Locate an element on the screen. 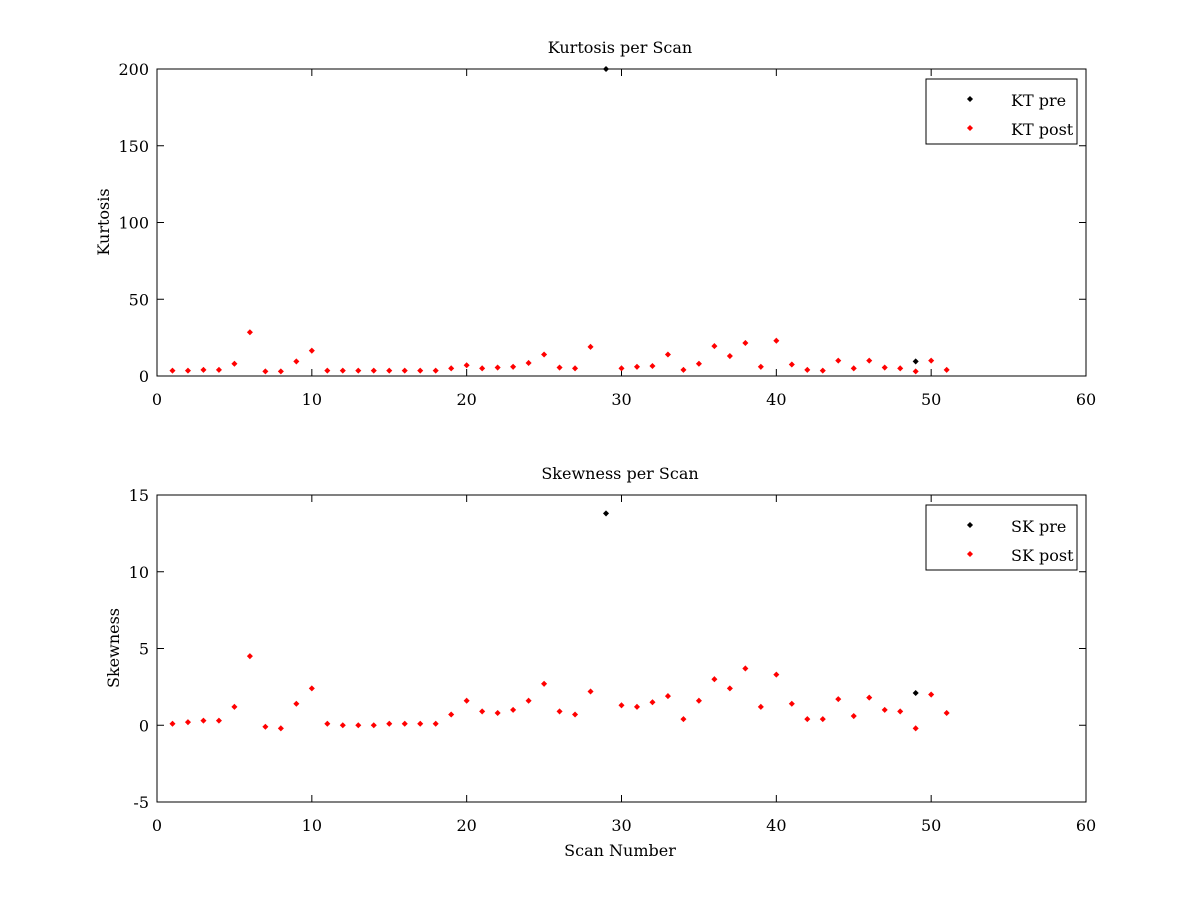 The image size is (1200, 900). kurtosis-x-tick-label: 60 is located at coordinates (1086, 399).